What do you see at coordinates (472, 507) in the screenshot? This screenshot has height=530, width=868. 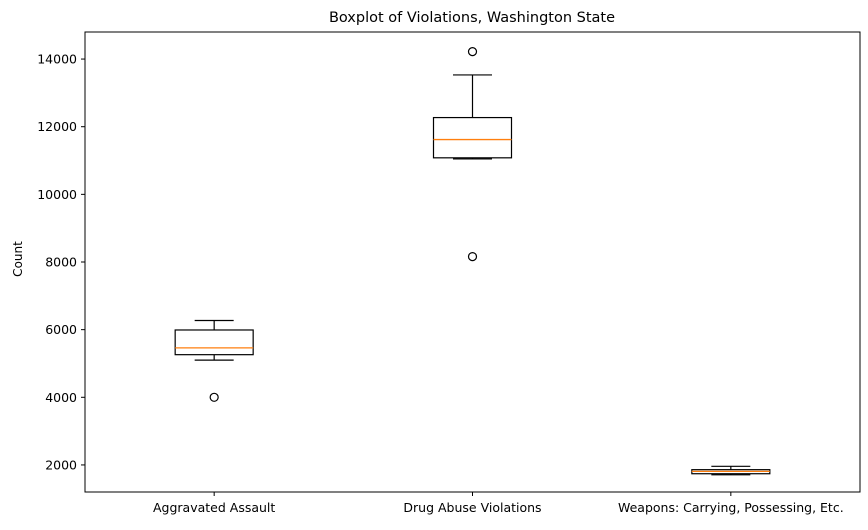 I see `x-tick-label: Drug Abuse Violations` at bounding box center [472, 507].